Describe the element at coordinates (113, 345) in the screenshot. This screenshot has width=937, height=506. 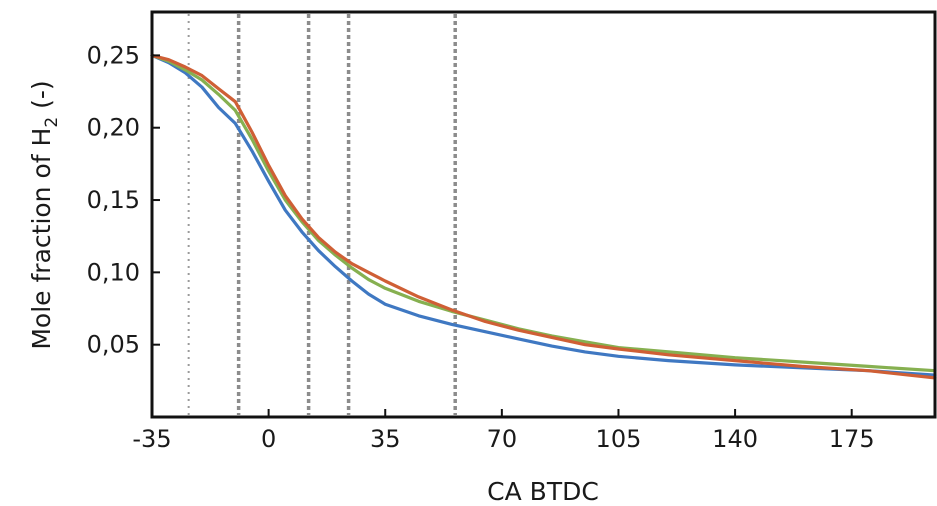
I see `y-tick-label: 0,05` at that location.